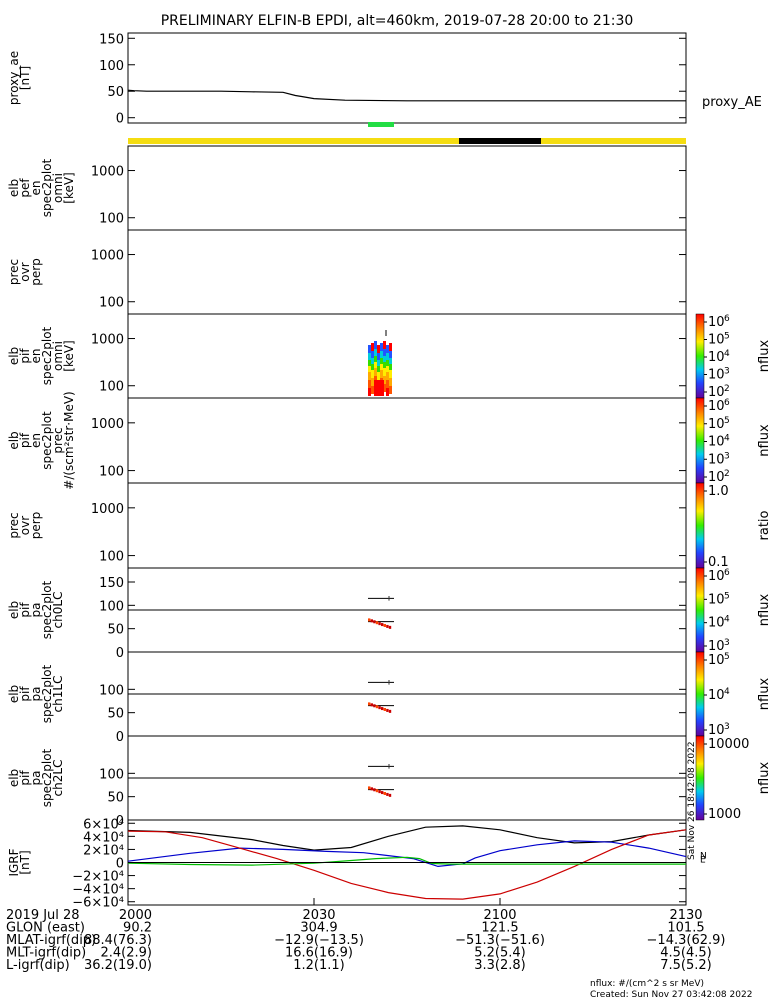 The height and width of the screenshot is (1000, 775). What do you see at coordinates (319, 953) in the screenshot?
I see `ephem-value: 16.6(16.9)` at bounding box center [319, 953].